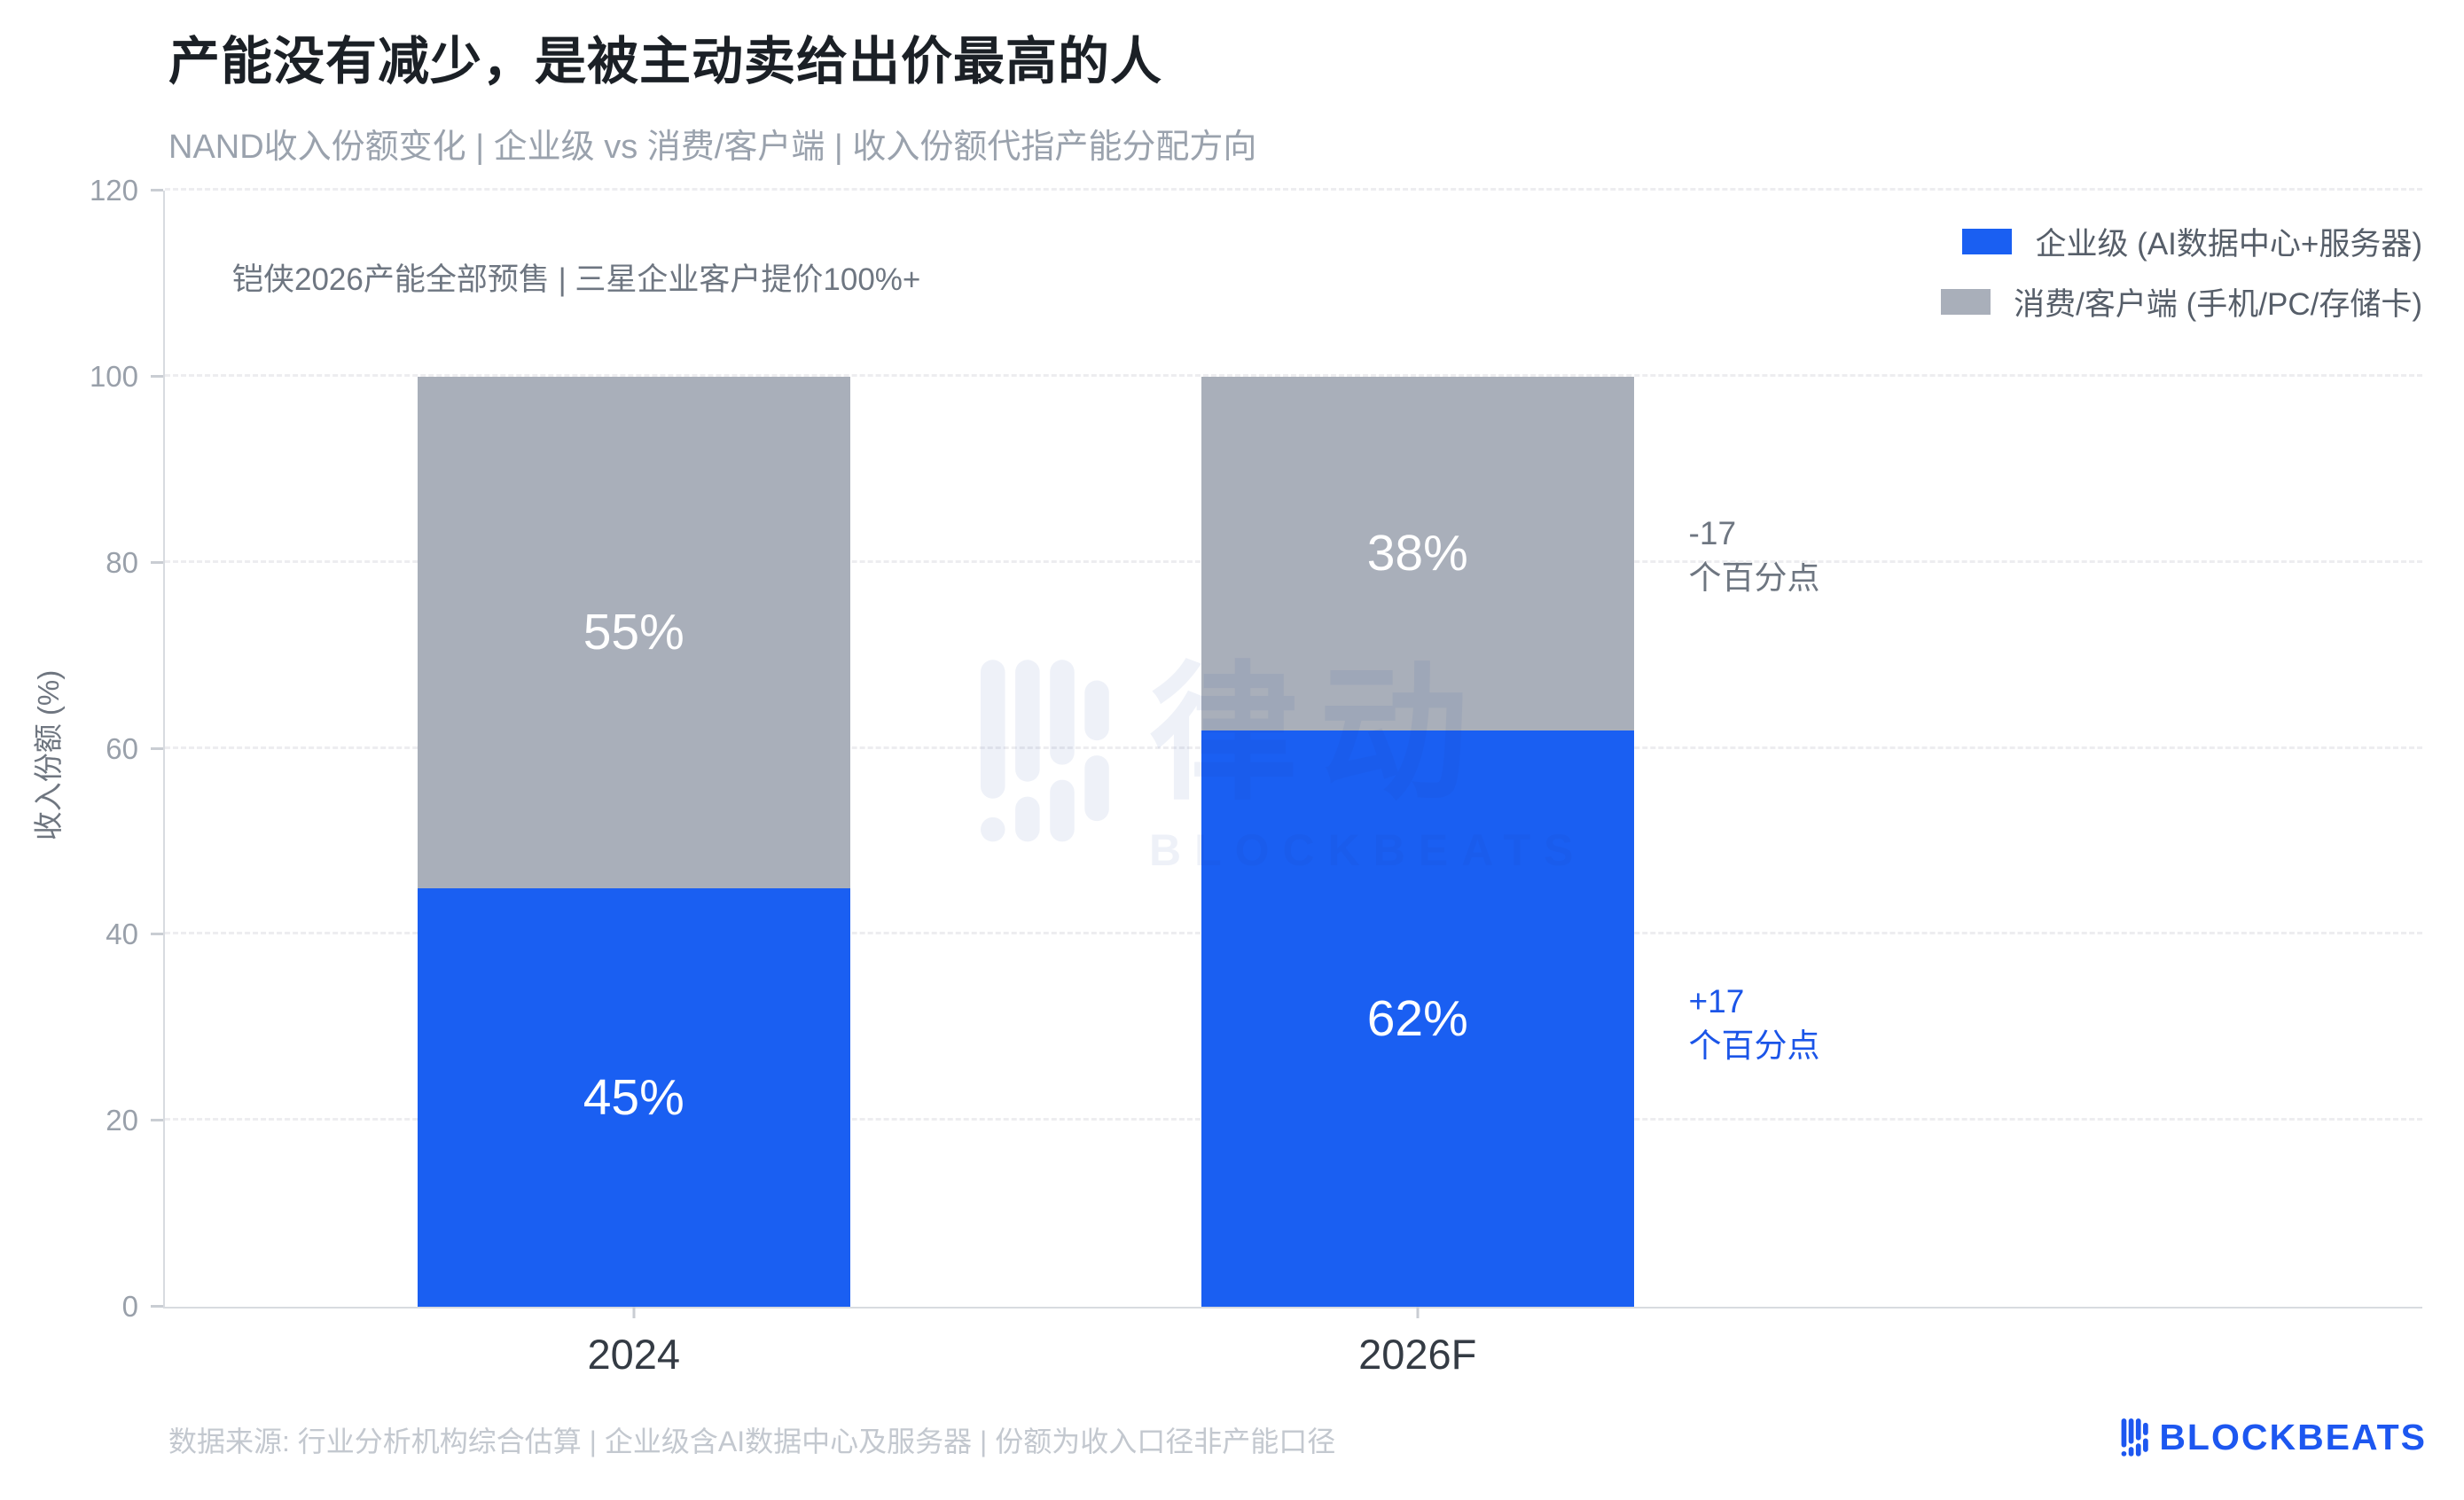  What do you see at coordinates (1713, 533) in the screenshot?
I see `diff-value: -17` at bounding box center [1713, 533].